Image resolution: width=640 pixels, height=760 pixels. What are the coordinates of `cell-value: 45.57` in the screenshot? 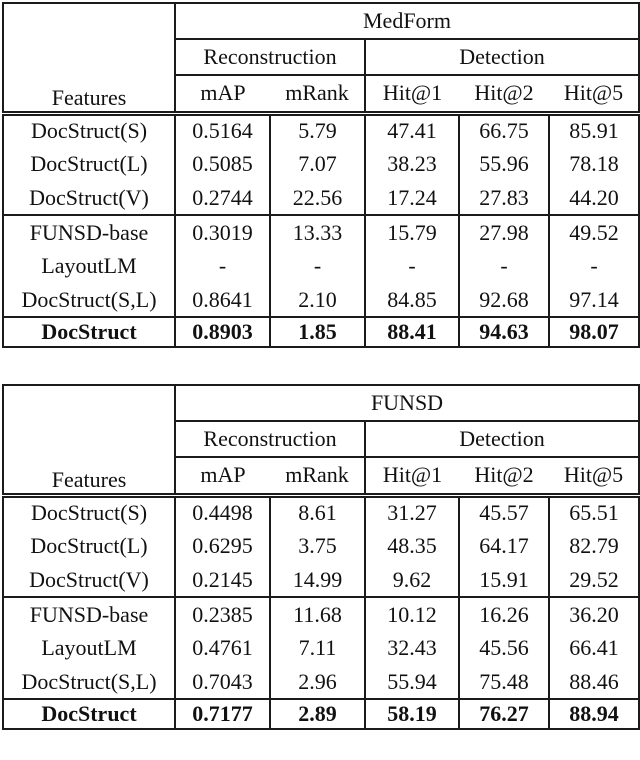 It's located at (503, 512).